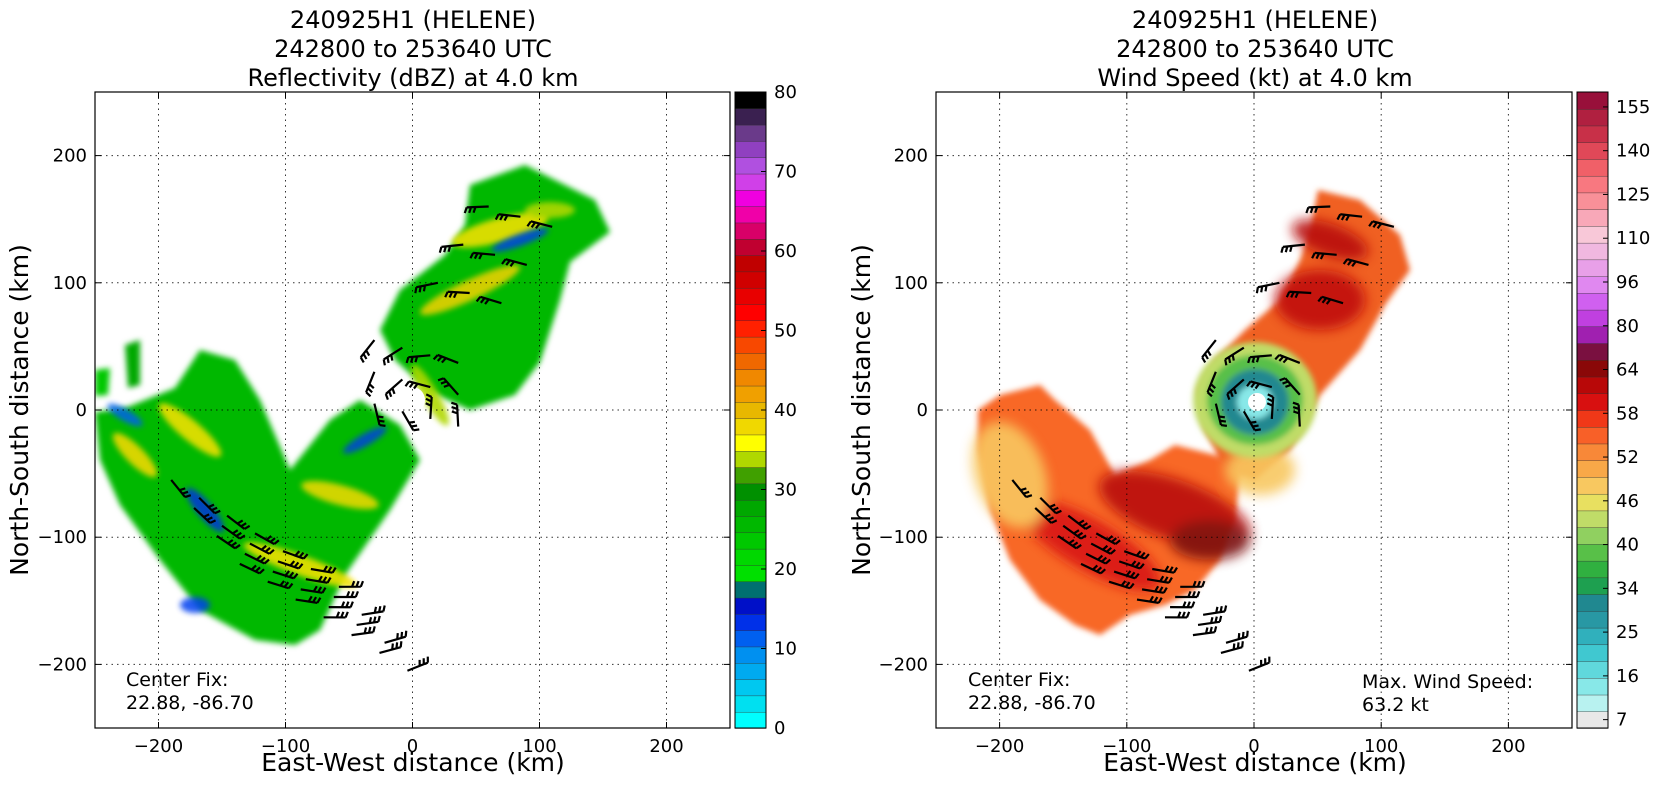  Describe the element at coordinates (1126, 746) in the screenshot. I see `x-tick-label: −100` at that location.